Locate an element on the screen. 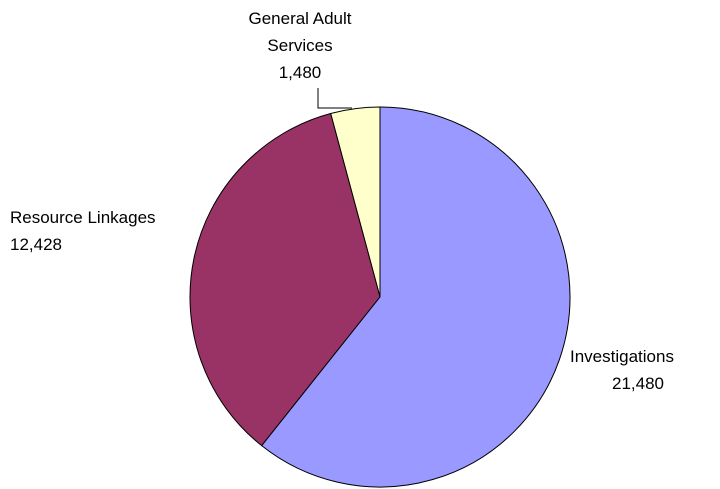 The image size is (720, 489). slice-label: Investigations is located at coordinates (622, 356).